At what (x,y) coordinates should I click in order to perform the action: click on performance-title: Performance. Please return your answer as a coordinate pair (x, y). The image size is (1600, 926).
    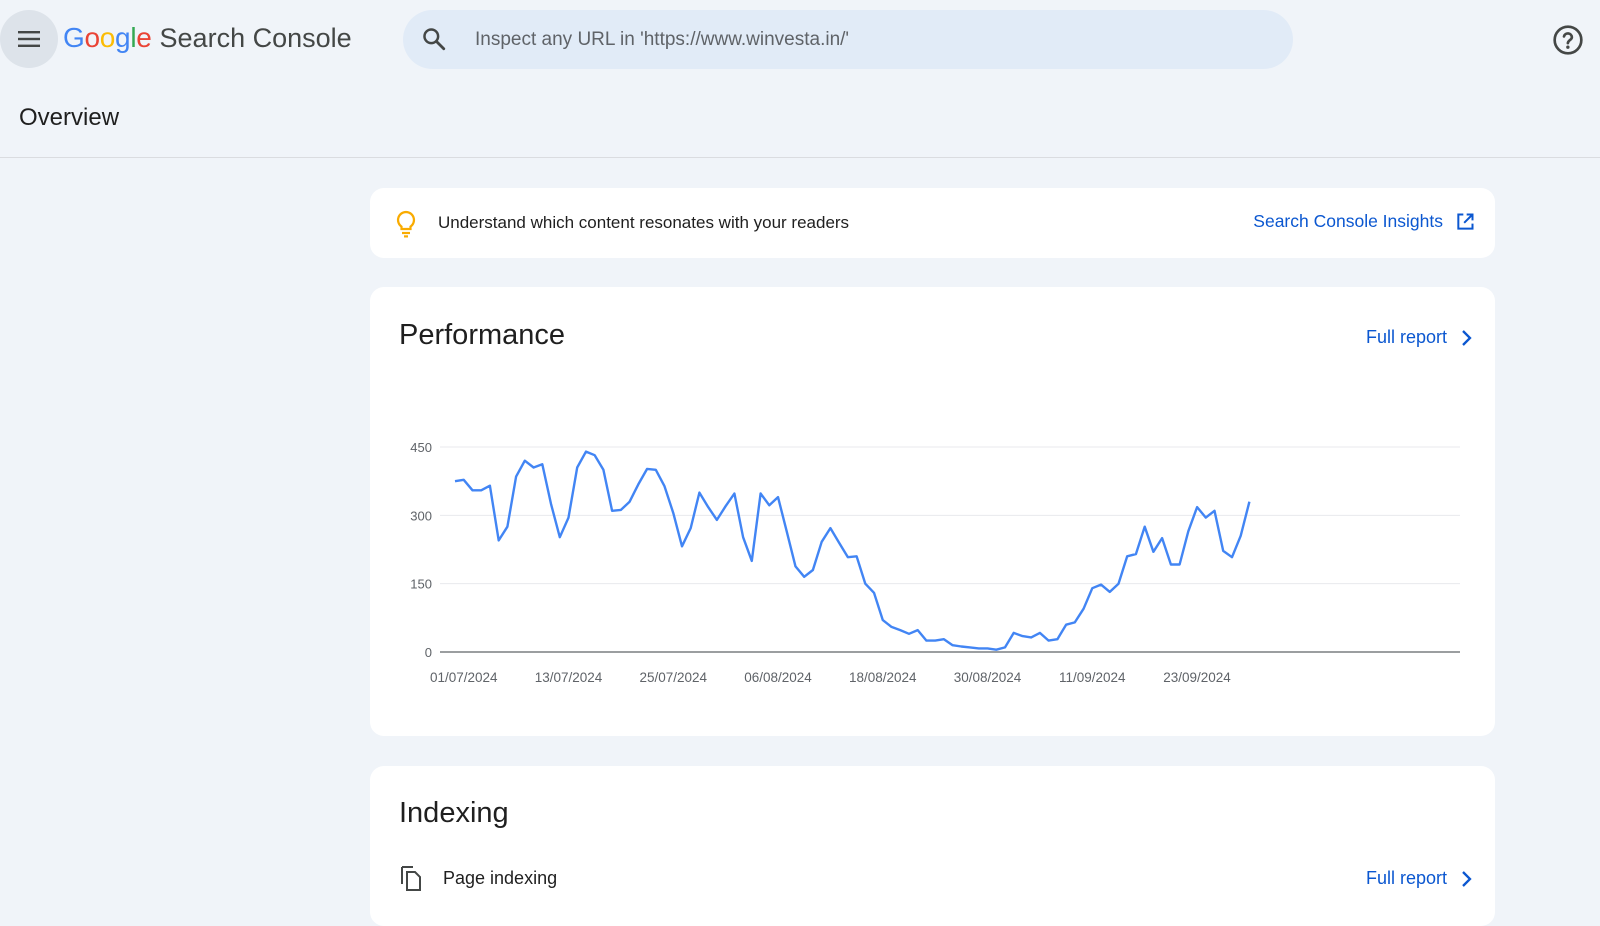
    Looking at the image, I should click on (482, 335).